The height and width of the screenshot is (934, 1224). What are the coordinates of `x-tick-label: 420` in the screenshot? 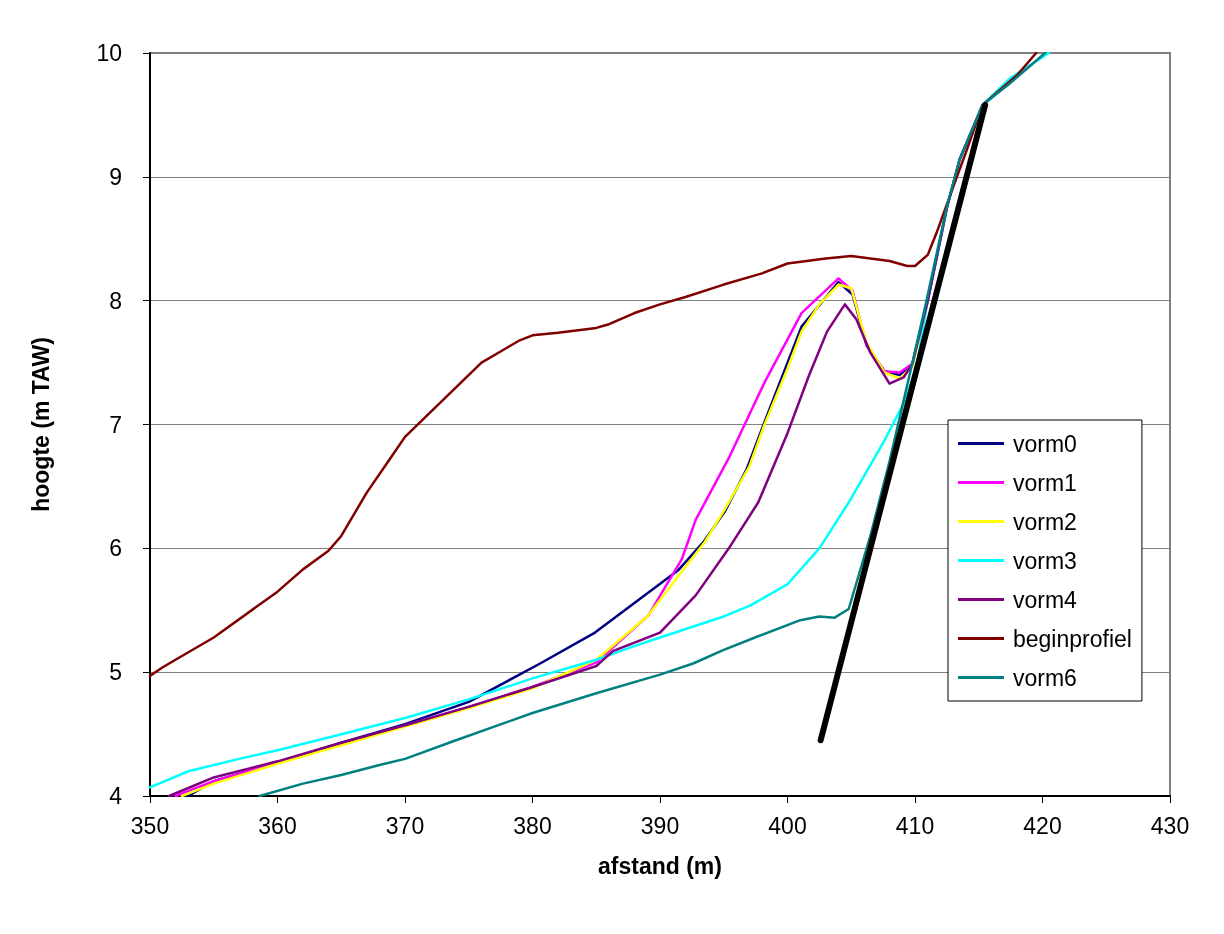 It's located at (1042, 825).